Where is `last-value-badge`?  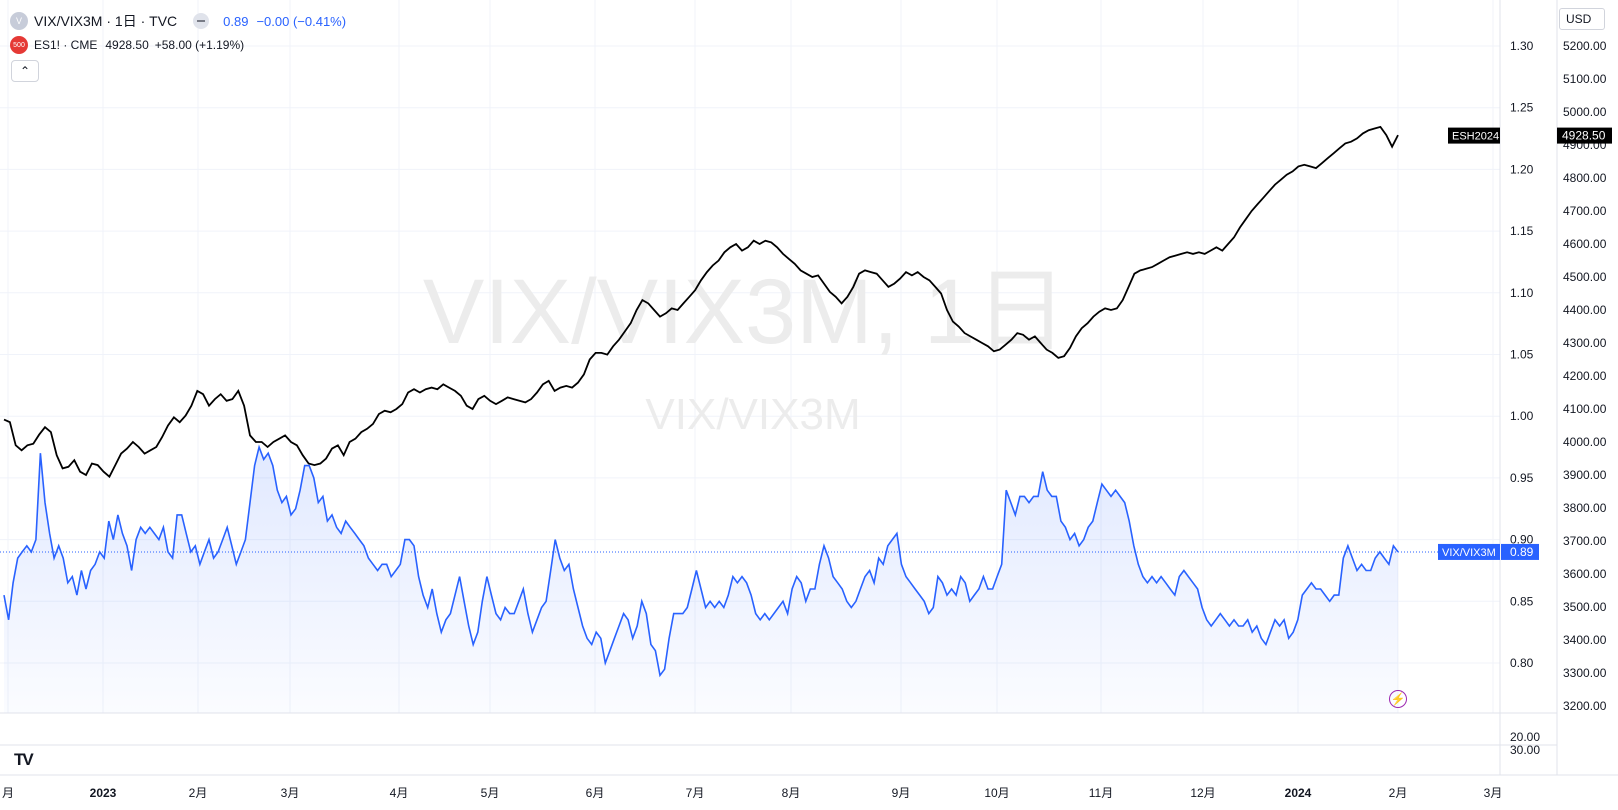
last-value-badge is located at coordinates (1520, 551).